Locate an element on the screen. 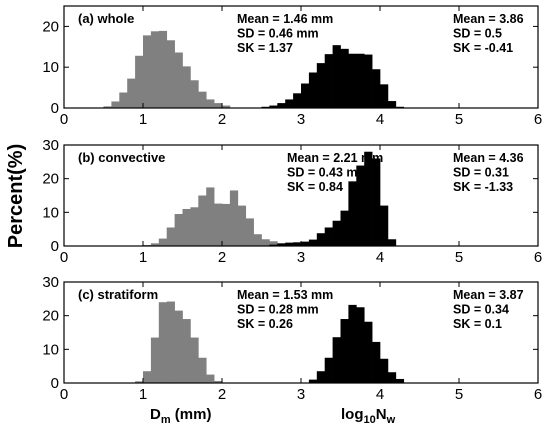 Image resolution: width=550 pixels, height=431 pixels. x-axis-label-nw: log10Nw is located at coordinates (368, 416).